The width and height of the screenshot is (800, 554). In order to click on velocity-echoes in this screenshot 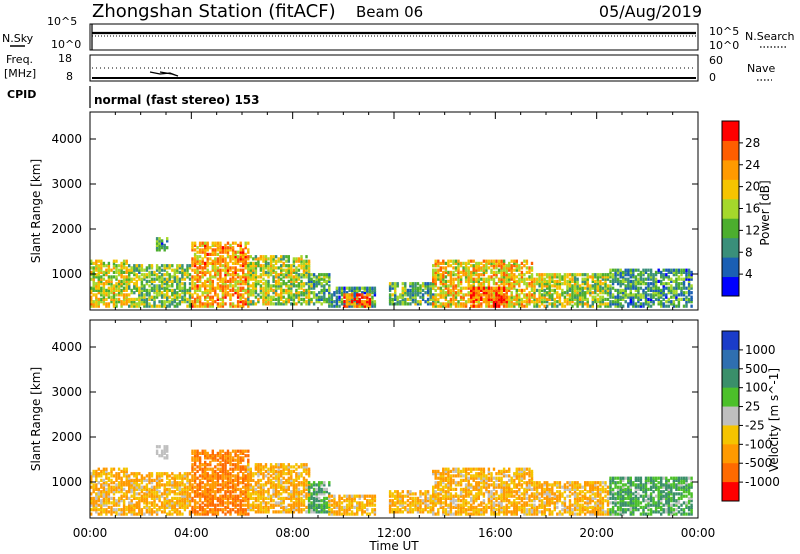, I will do `click(391, 480)`.